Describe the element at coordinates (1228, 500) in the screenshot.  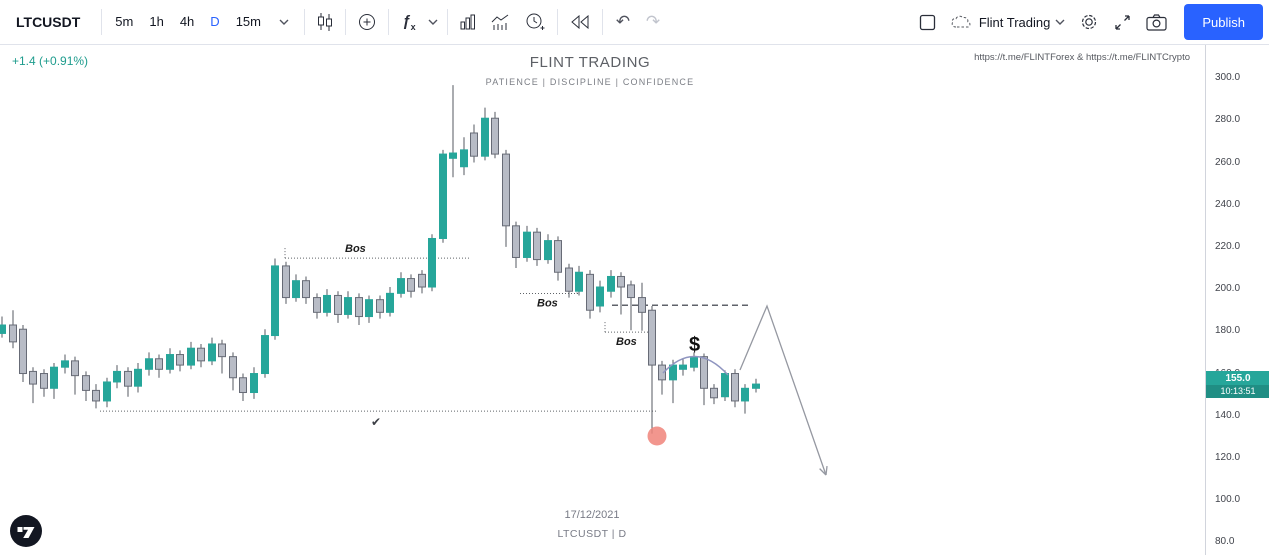
I see `price-tick: 100.0` at that location.